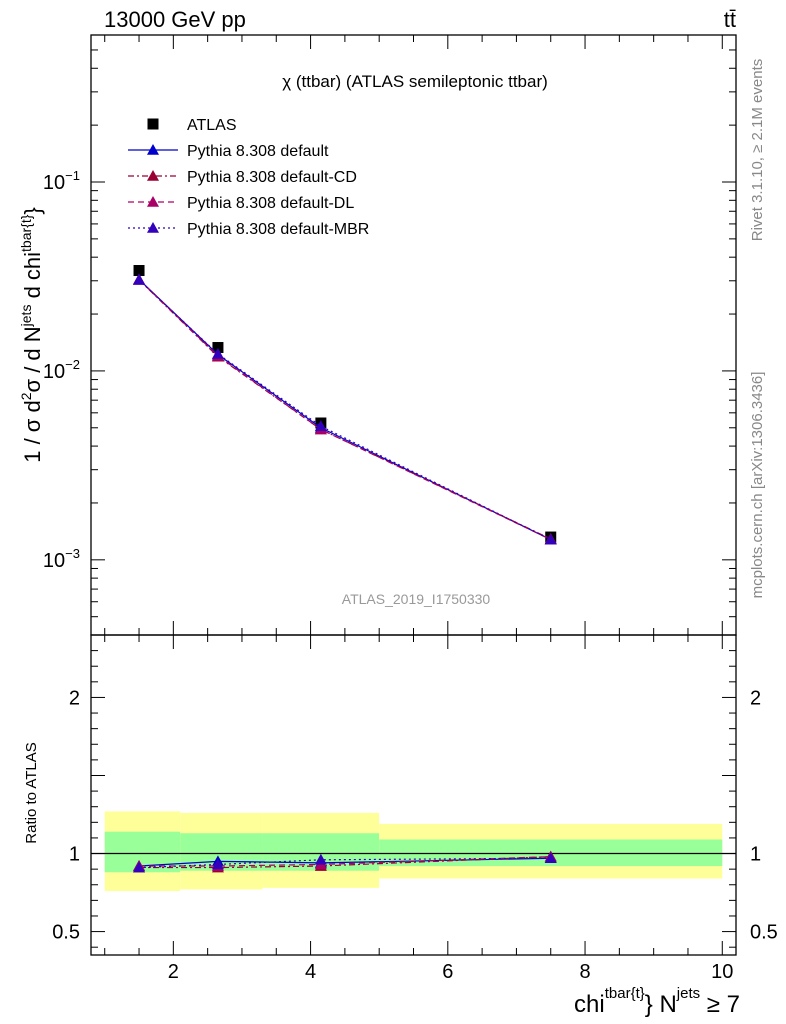 This screenshot has width=786, height=1024. I want to click on watermark-label: ATLAS_2019_I1750330, so click(416, 599).